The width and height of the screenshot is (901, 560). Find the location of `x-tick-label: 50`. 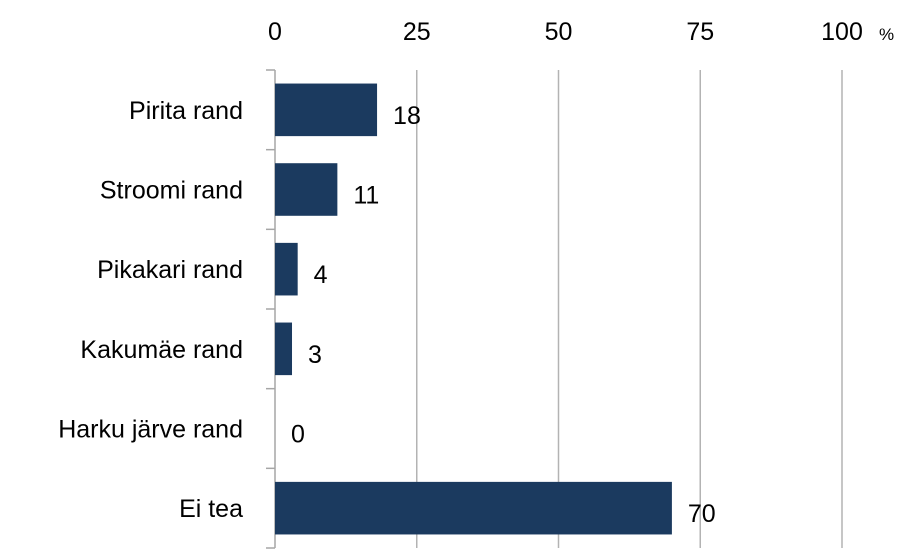

x-tick-label: 50 is located at coordinates (559, 32).